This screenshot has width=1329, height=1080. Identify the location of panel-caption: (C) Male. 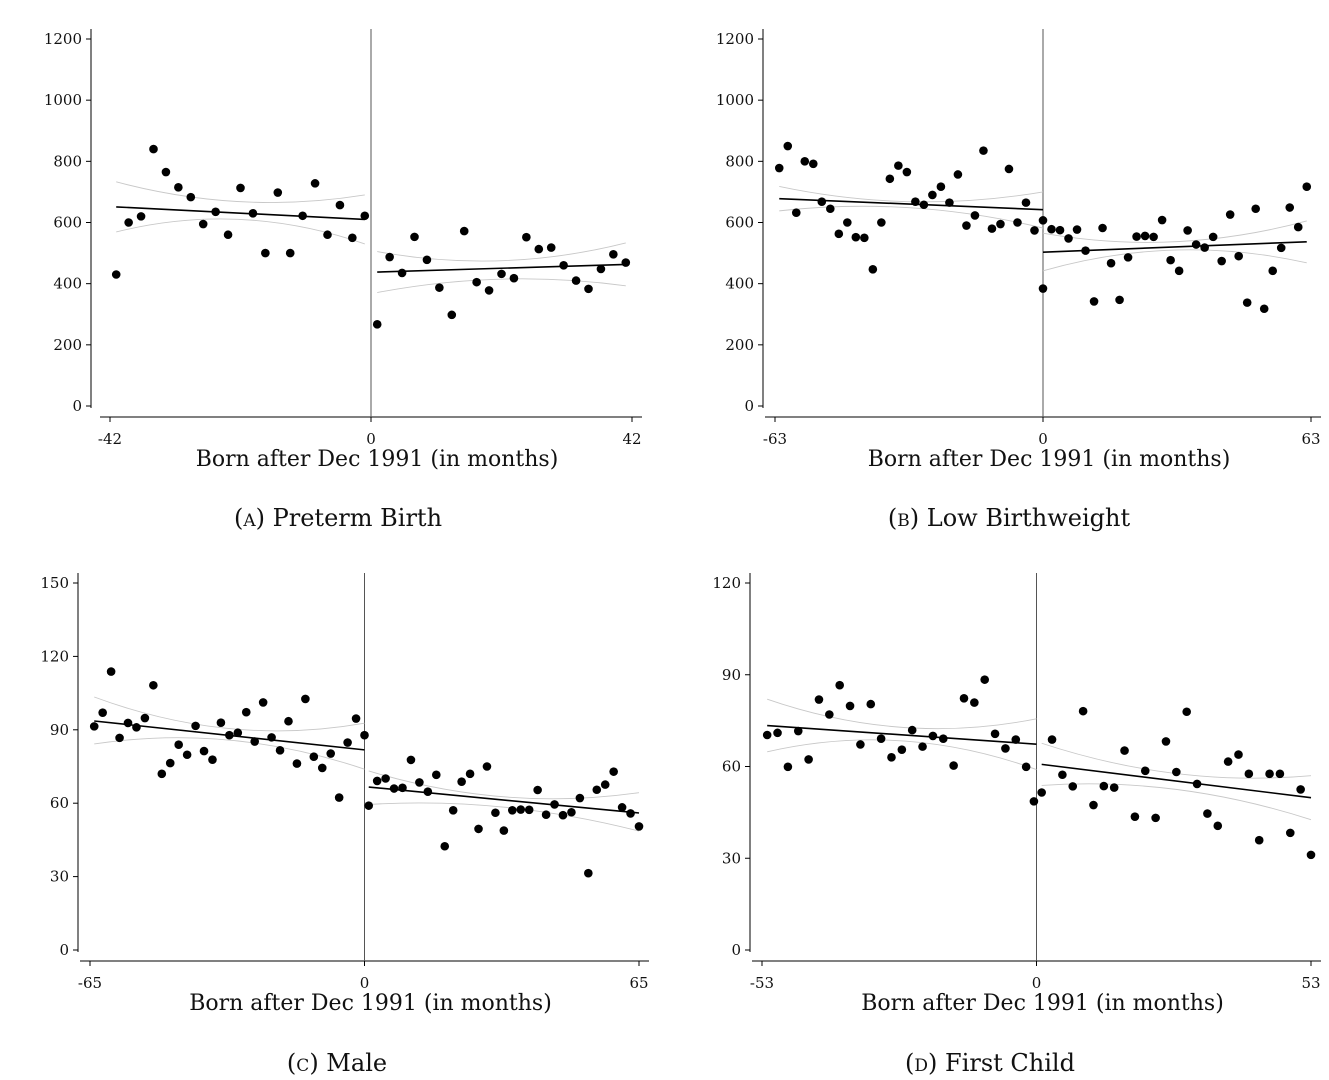
(337, 1063).